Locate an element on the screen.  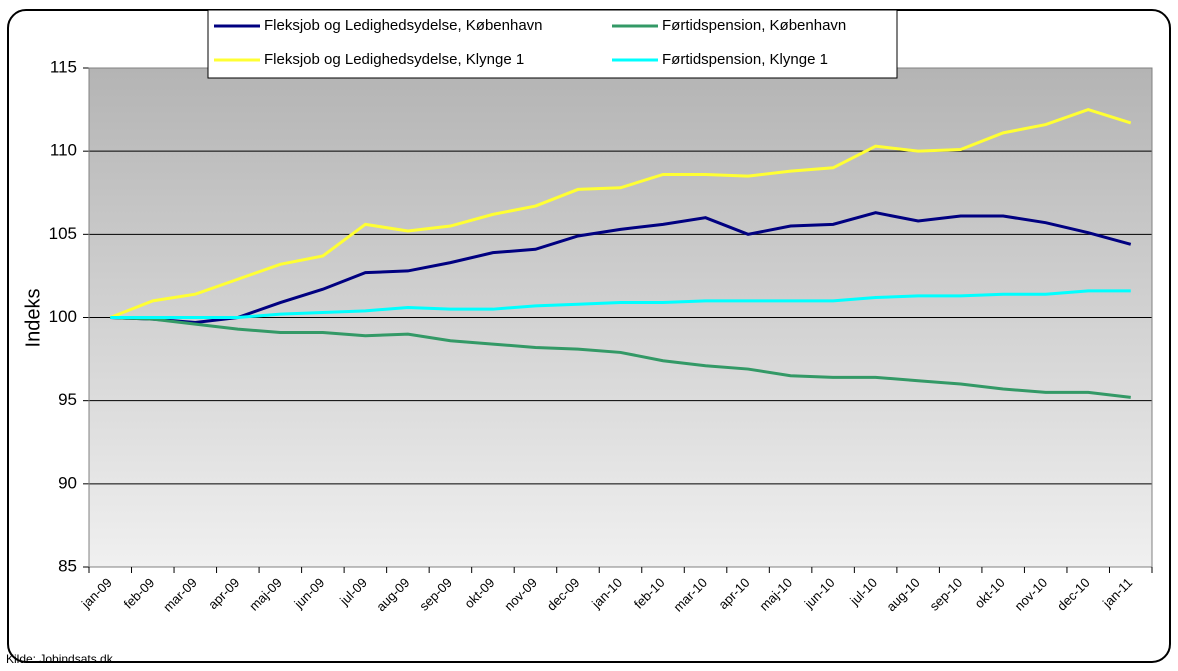
legend-label: Fleksjob og Ledighedsydelse, Klynge 1 is located at coordinates (394, 59).